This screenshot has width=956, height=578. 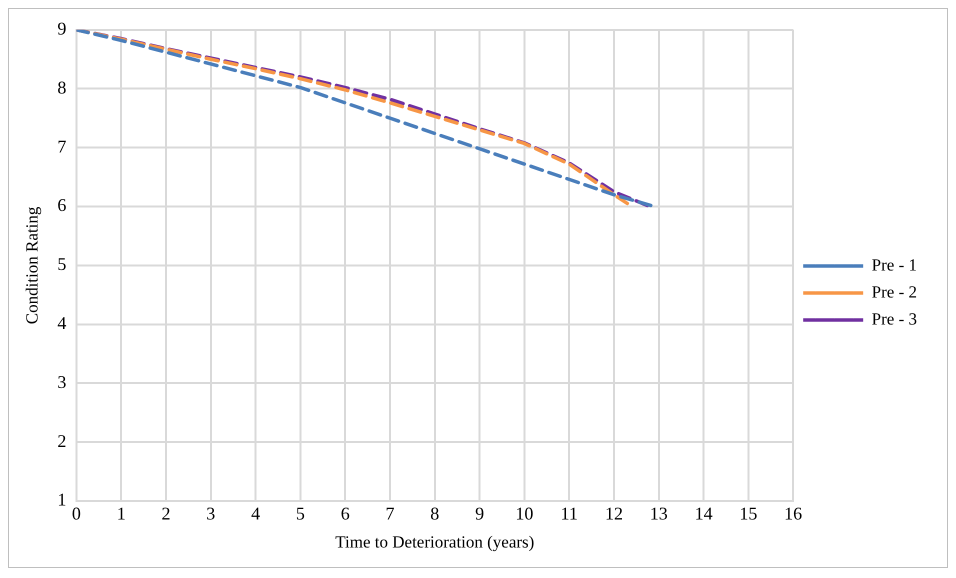 I want to click on x-tick-label: 7, so click(x=389, y=514).